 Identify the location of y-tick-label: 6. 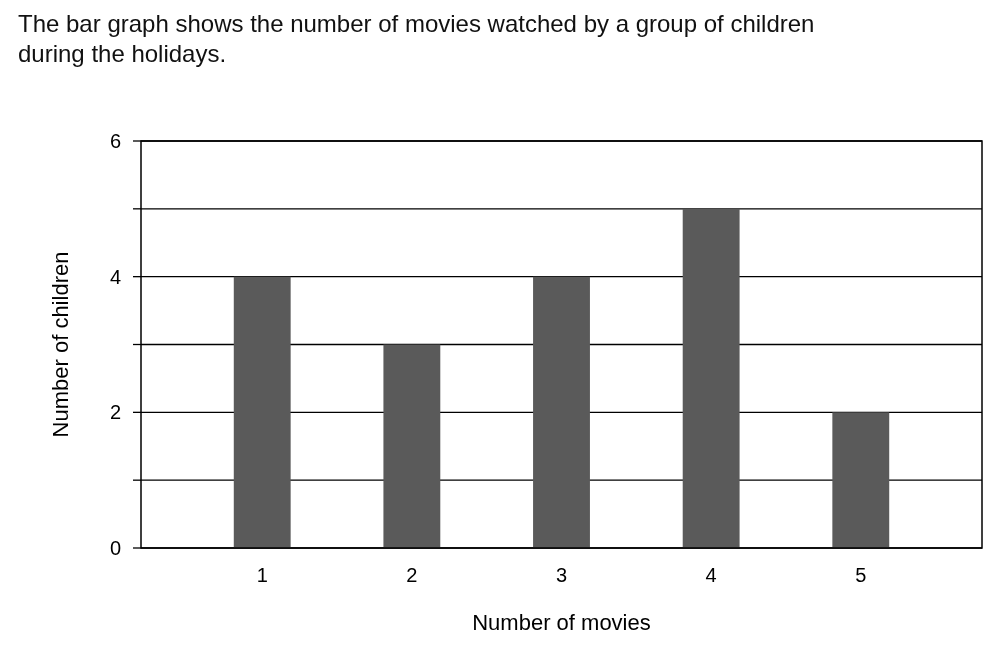
(115, 141).